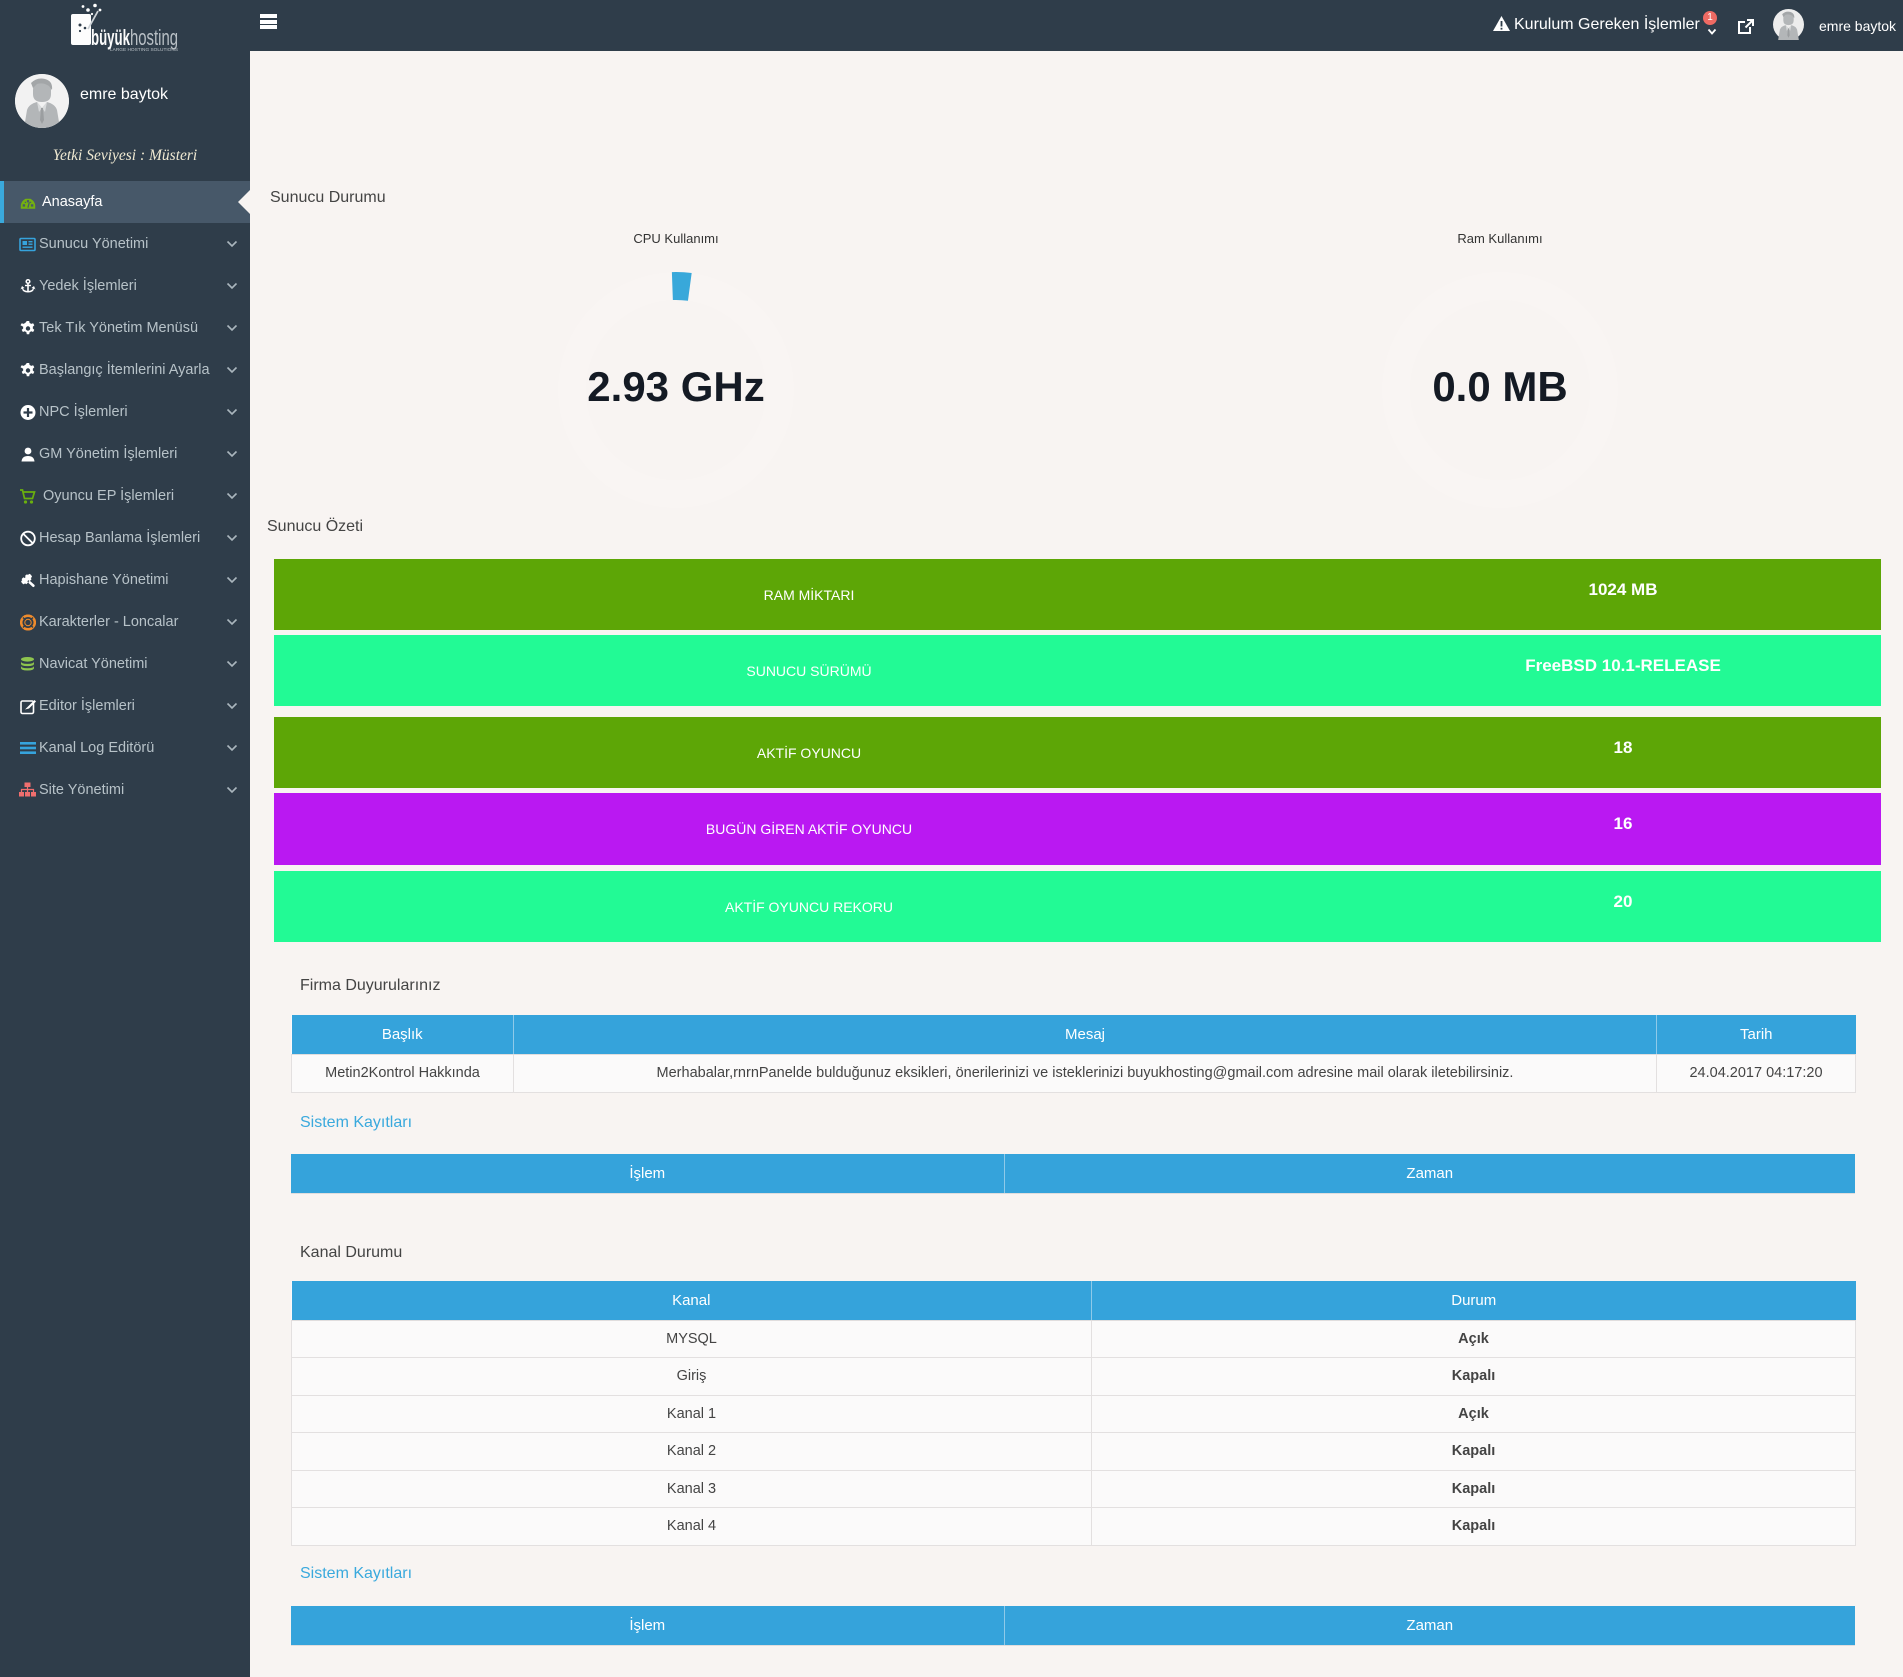  I want to click on svg-text: büyük, so click(110, 37).